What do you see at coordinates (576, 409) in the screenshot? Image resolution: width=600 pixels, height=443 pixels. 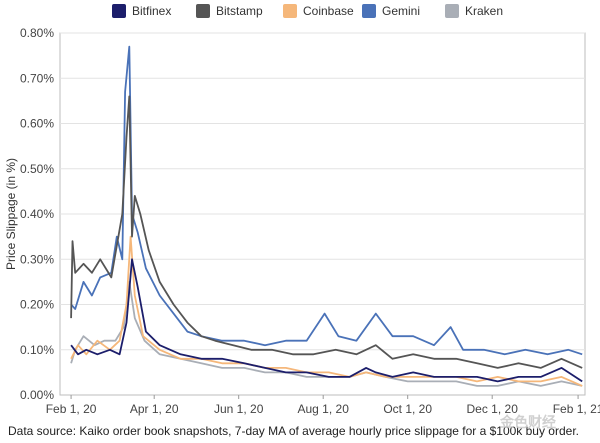 I see `x-tick-label: Feb 1, 21` at bounding box center [576, 409].